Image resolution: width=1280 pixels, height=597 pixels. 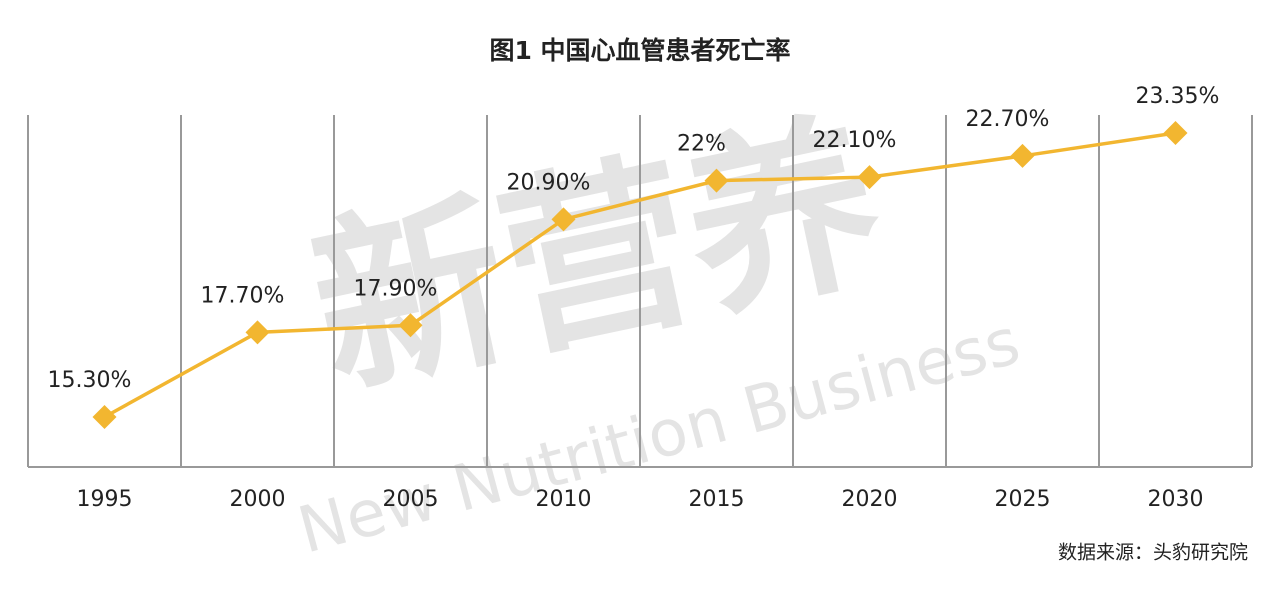 I want to click on x-tick-label: 2020, so click(x=870, y=499).